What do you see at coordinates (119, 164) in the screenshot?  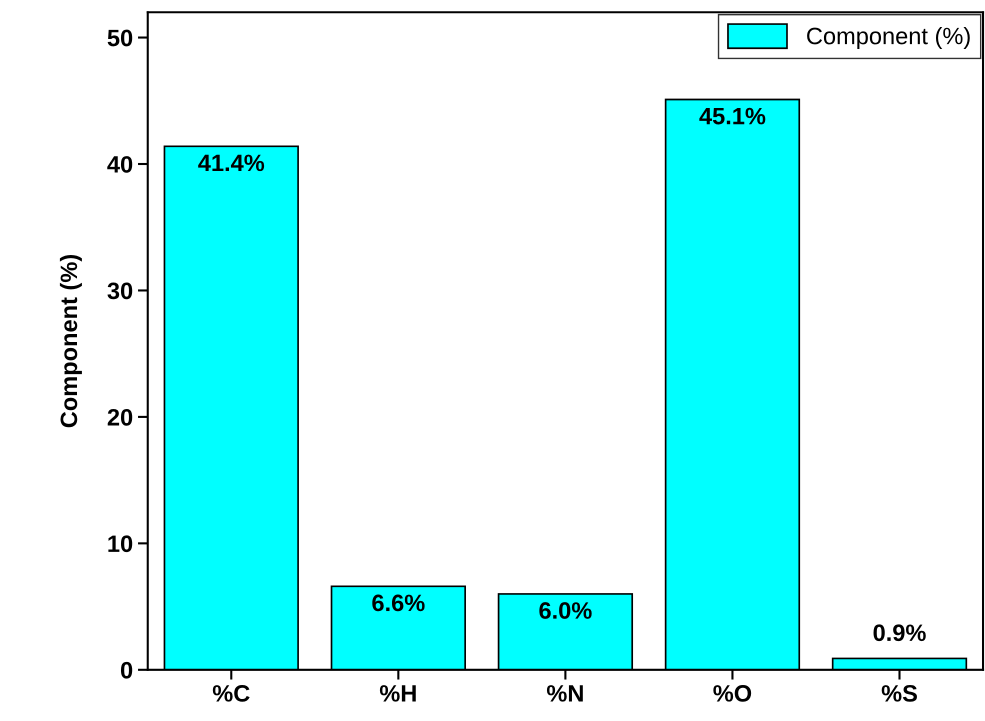 I see `y-tick-label: 40` at bounding box center [119, 164].